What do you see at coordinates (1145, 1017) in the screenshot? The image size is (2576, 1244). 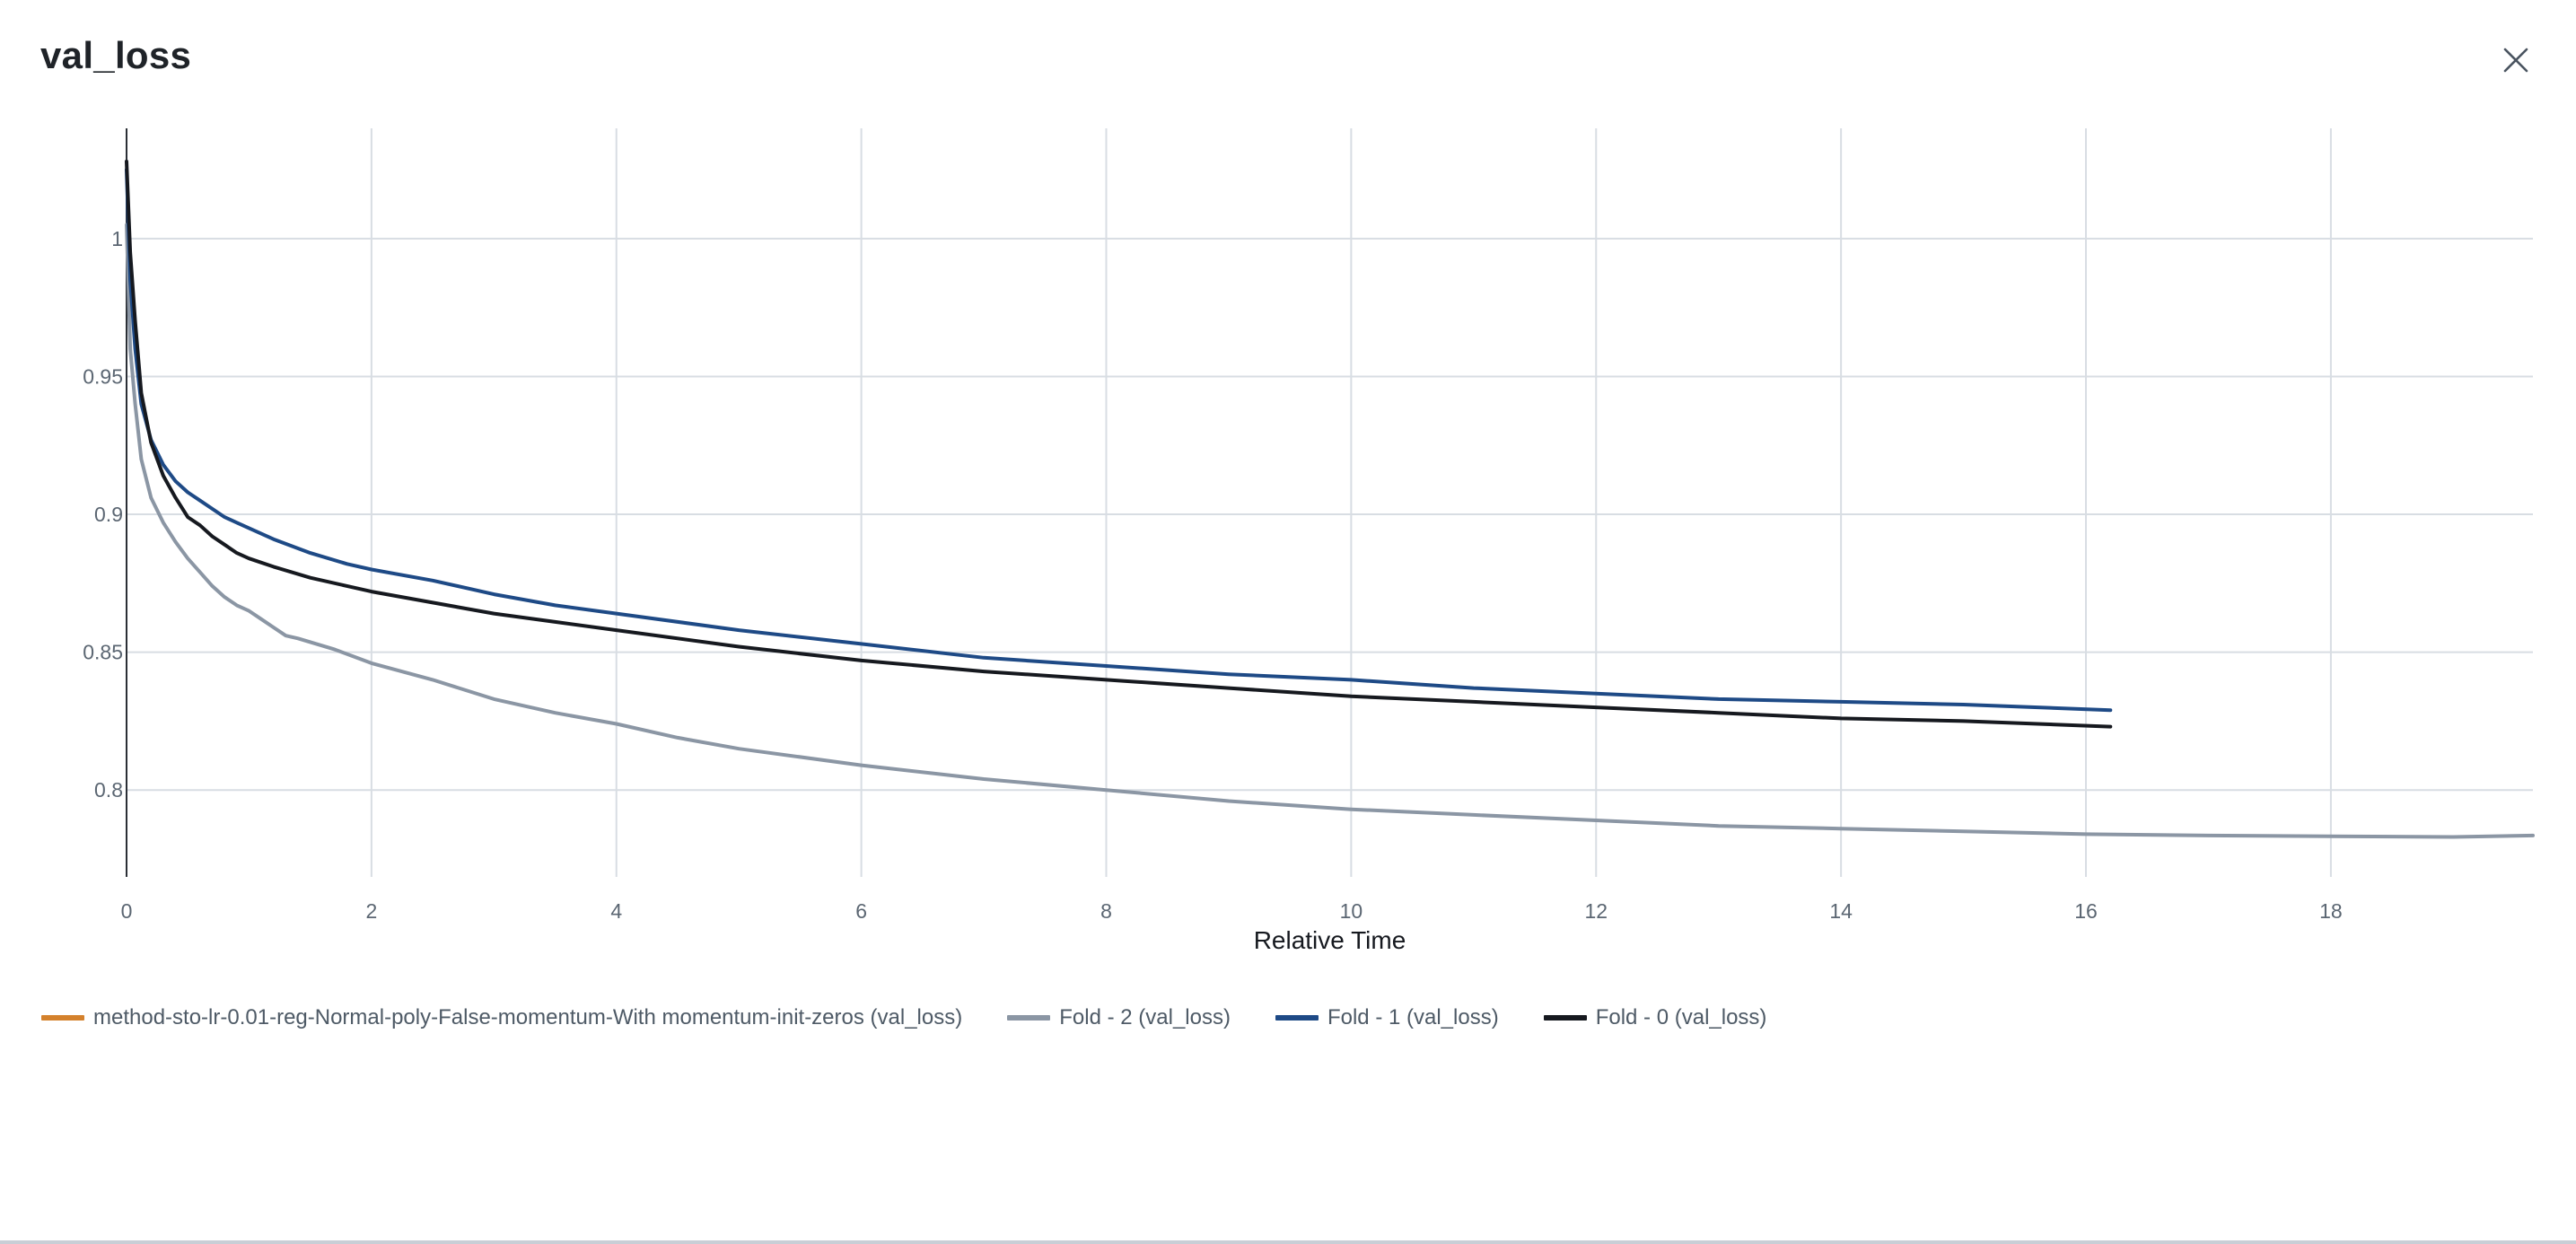 I see `legend-label: Fold - 2 (val_loss)` at bounding box center [1145, 1017].